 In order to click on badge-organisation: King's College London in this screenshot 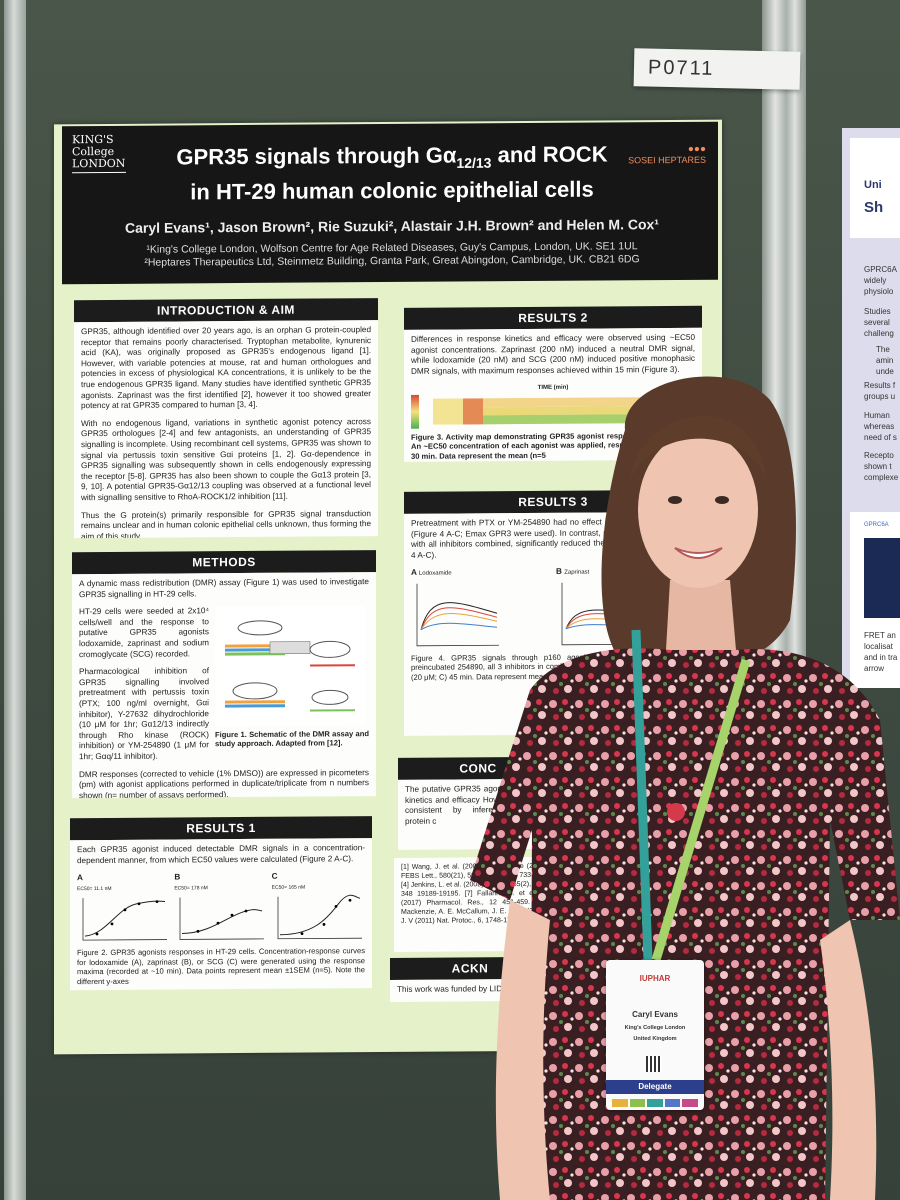, I will do `click(655, 1028)`.